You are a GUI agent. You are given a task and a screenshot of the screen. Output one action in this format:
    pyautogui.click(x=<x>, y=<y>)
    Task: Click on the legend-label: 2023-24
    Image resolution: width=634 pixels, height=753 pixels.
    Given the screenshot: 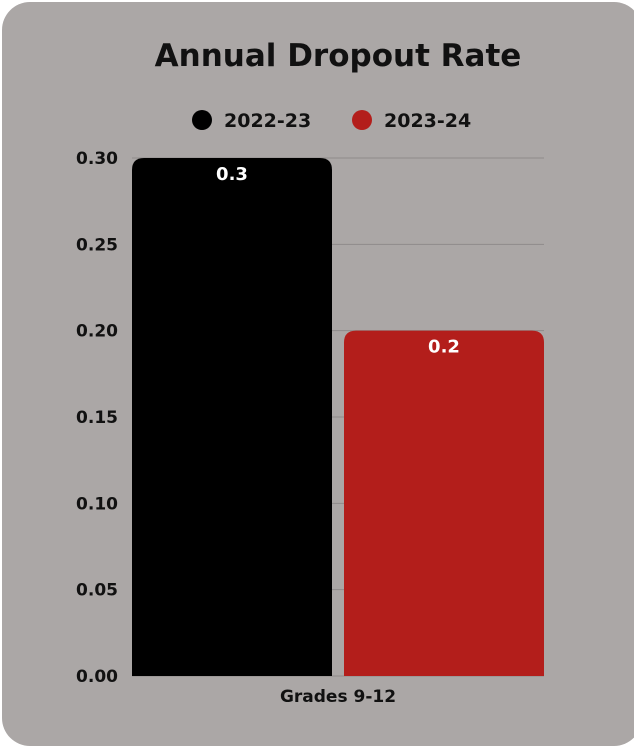 What is the action you would take?
    pyautogui.click(x=427, y=121)
    